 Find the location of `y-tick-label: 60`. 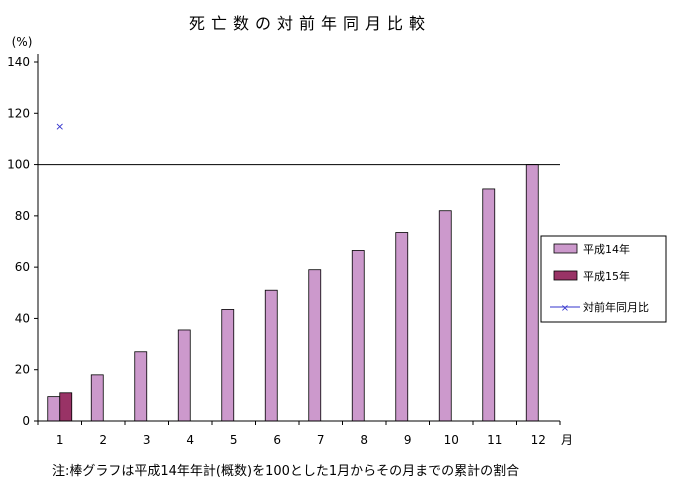

y-tick-label: 60 is located at coordinates (22, 267).